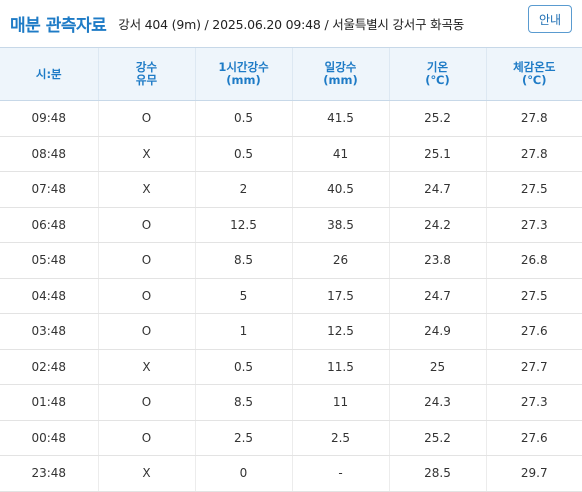  Describe the element at coordinates (340, 225) in the screenshot. I see `daily-precip-cell: 38.5` at that location.